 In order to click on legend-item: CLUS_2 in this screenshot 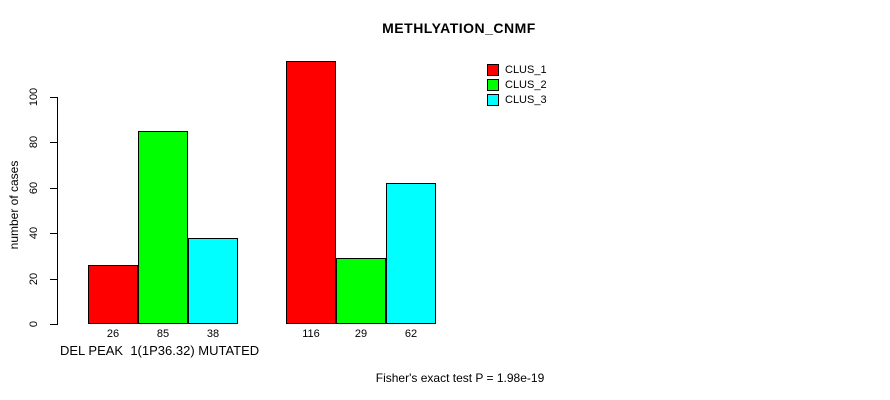, I will do `click(517, 84)`.